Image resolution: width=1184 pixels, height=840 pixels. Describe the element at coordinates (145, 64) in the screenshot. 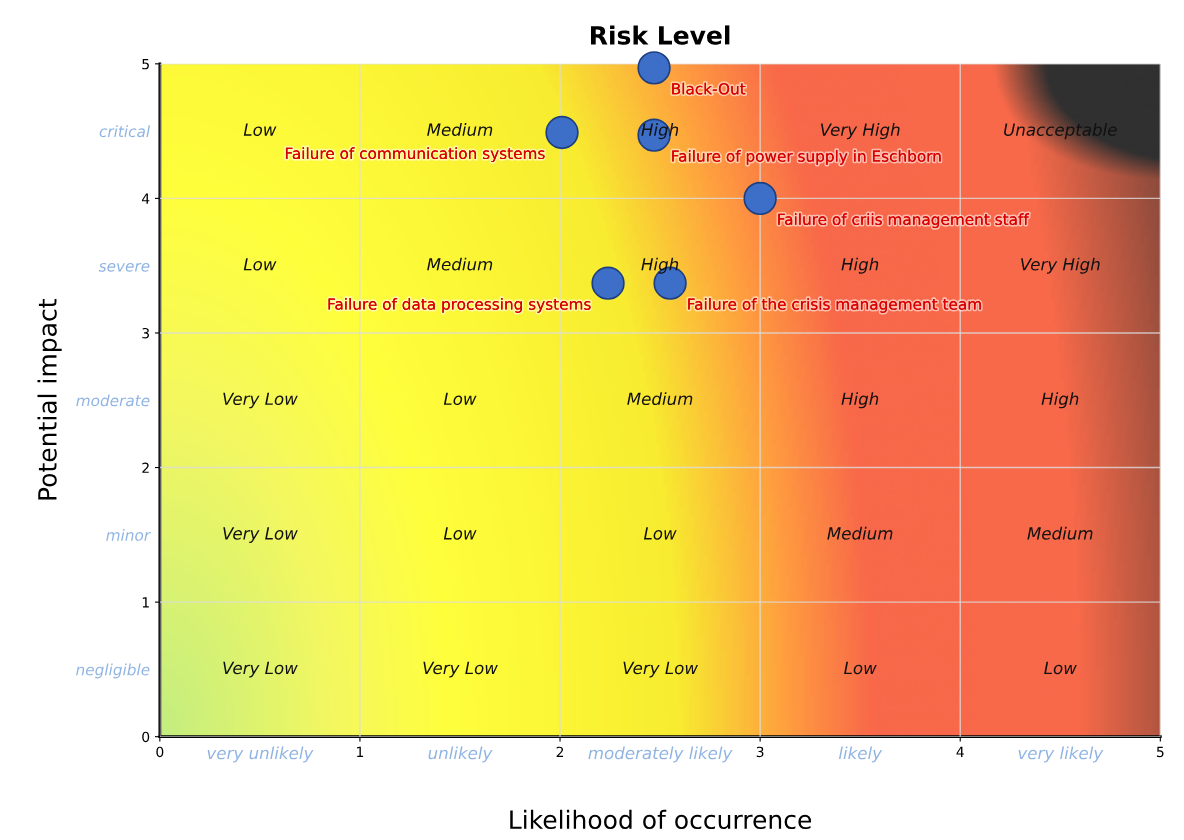

I see `y-tick-label: 5` at that location.